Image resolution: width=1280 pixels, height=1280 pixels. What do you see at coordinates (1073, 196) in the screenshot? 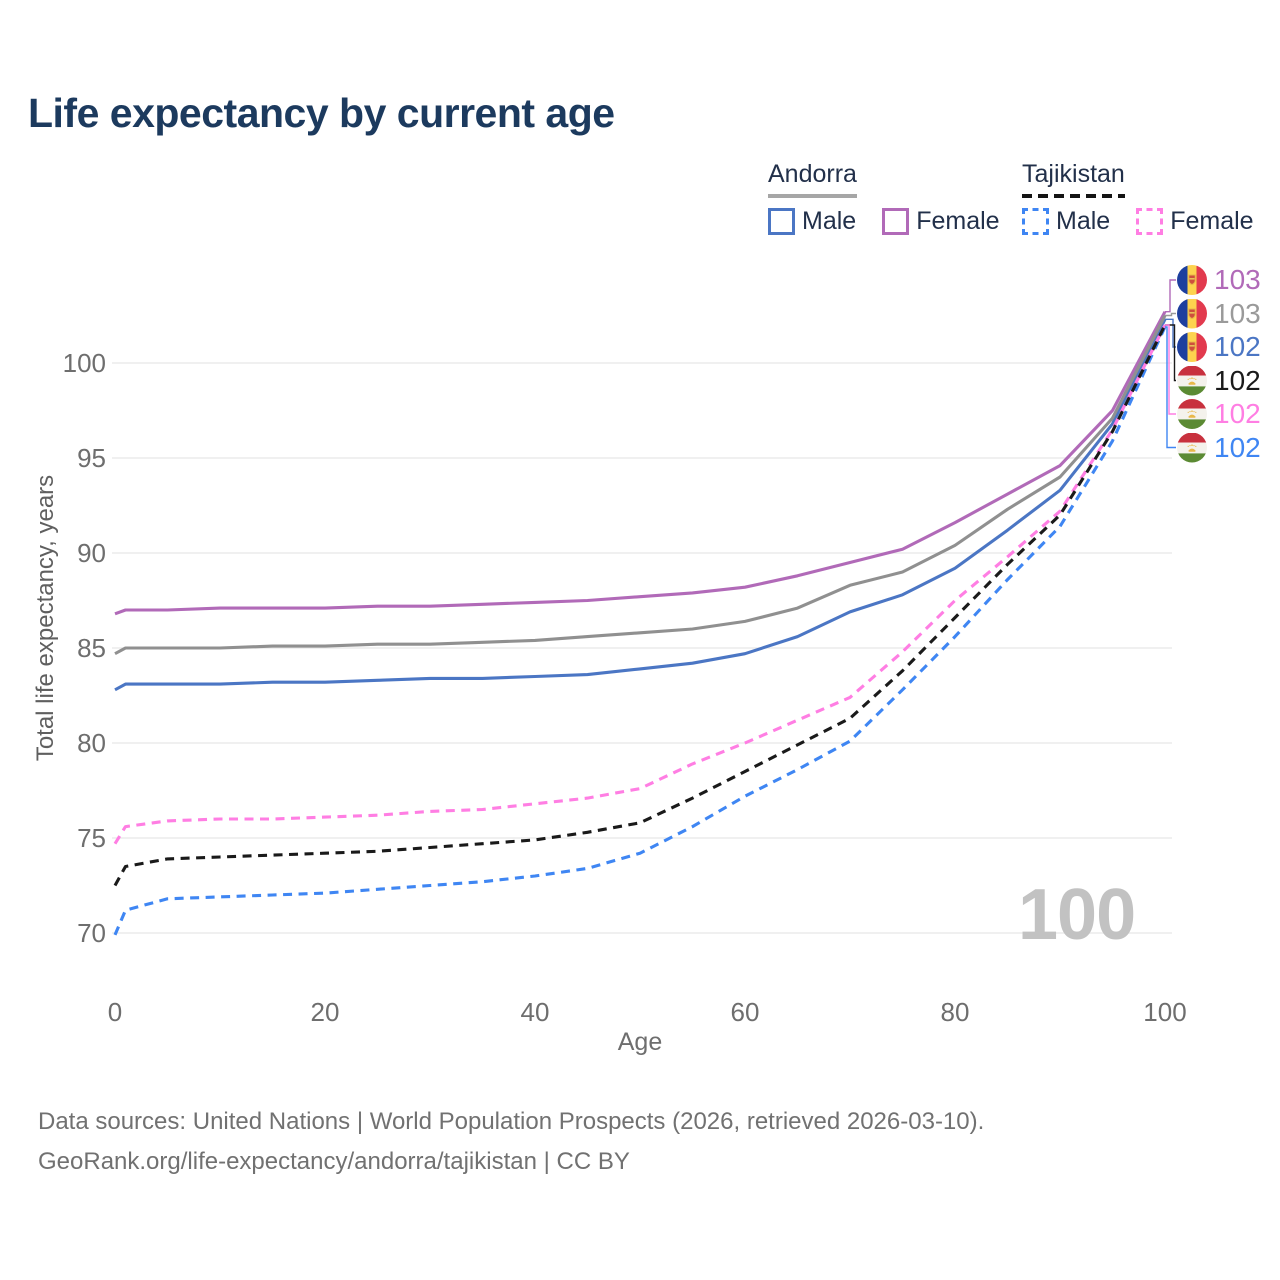
I see `tajikistan-line-style-sample` at bounding box center [1073, 196].